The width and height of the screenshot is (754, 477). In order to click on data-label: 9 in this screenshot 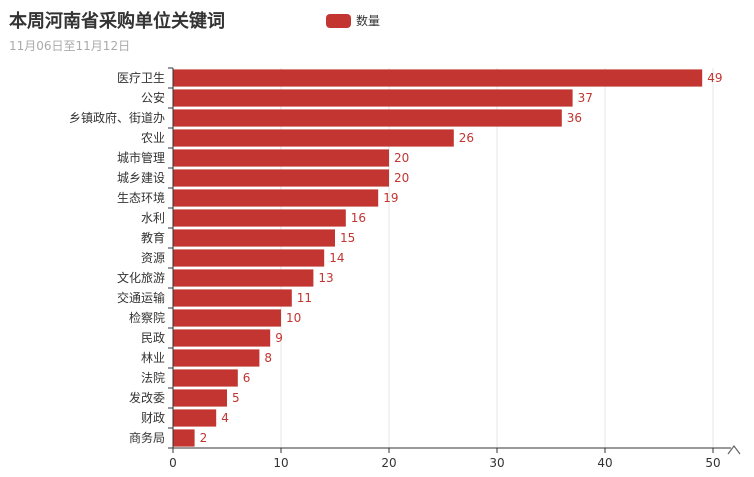, I will do `click(279, 338)`.